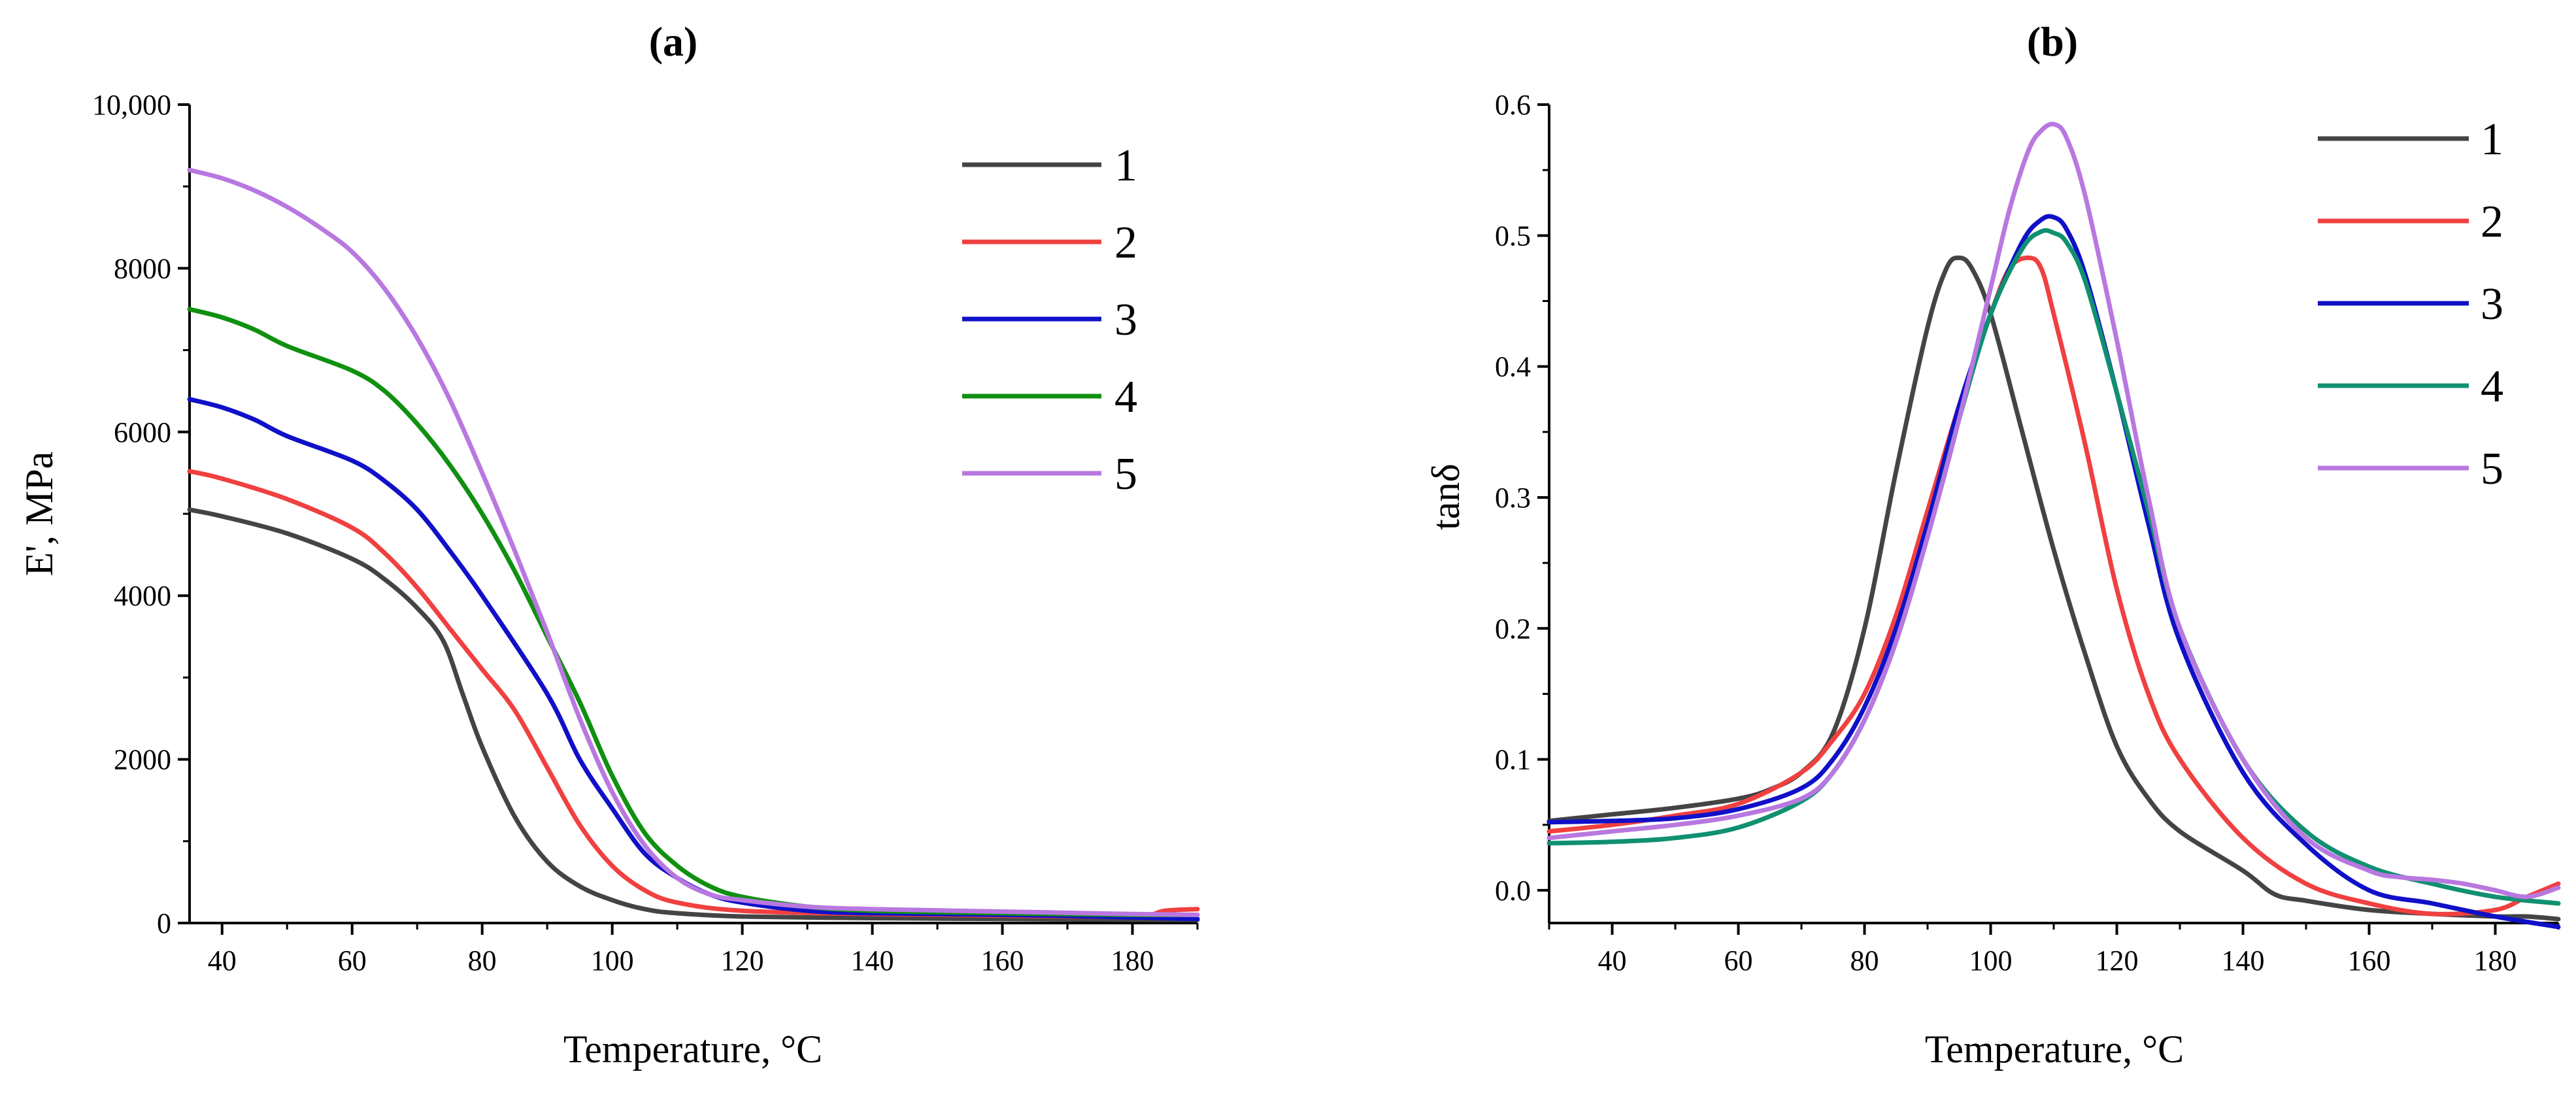 This screenshot has height=1093, width=2576. What do you see at coordinates (1513, 760) in the screenshot?
I see `y-tick-label: 0.1` at bounding box center [1513, 760].